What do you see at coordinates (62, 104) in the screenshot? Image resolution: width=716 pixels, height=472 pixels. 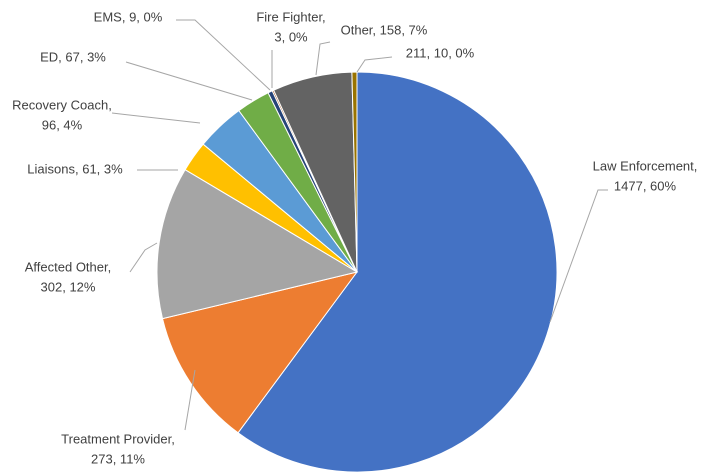 I see `data-label: Recovery Coach,` at bounding box center [62, 104].